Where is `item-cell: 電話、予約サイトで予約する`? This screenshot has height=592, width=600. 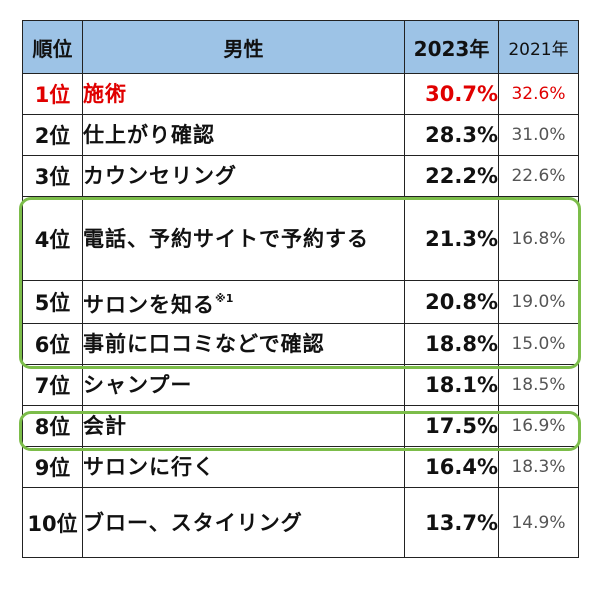 item-cell: 電話、予約サイトで予約する is located at coordinates (243, 238).